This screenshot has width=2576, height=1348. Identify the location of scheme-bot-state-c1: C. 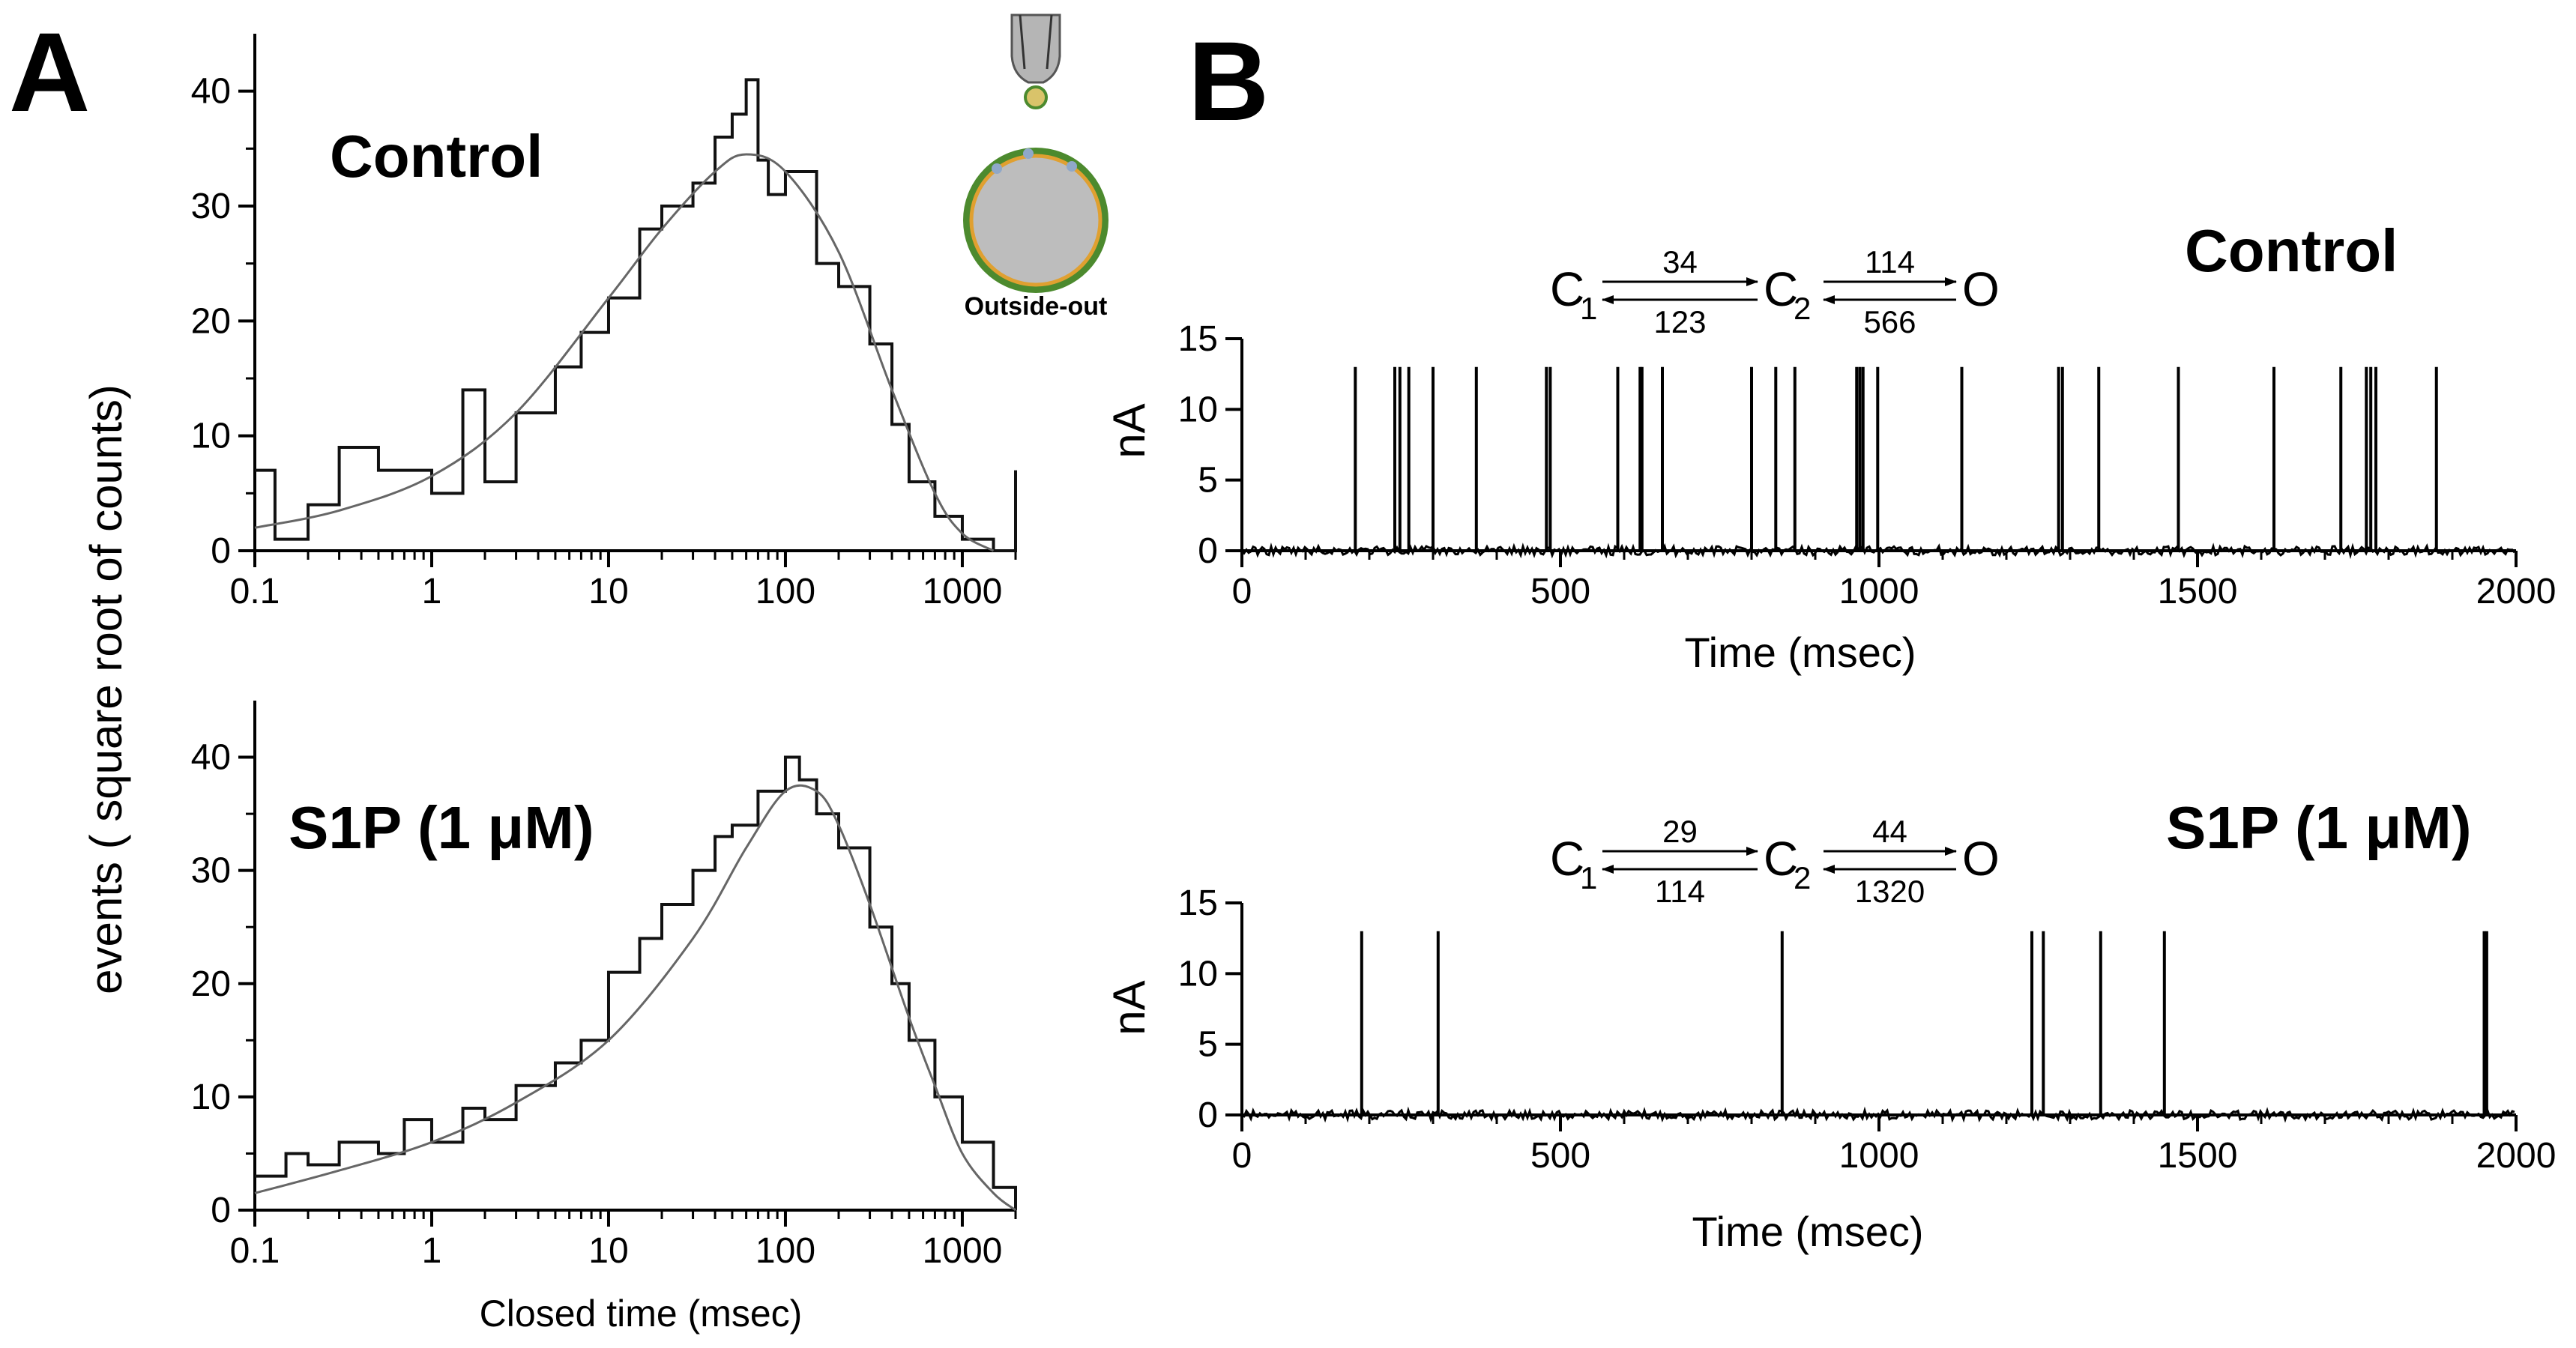
(1567, 859).